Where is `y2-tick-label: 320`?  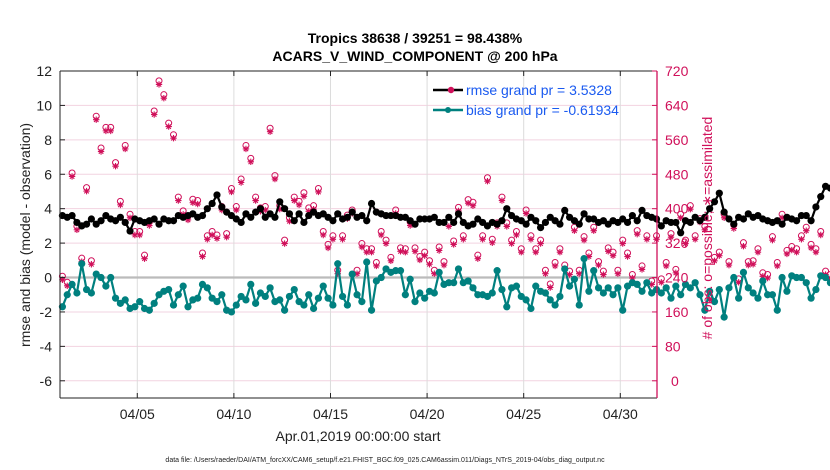
y2-tick-label: 320 is located at coordinates (677, 243).